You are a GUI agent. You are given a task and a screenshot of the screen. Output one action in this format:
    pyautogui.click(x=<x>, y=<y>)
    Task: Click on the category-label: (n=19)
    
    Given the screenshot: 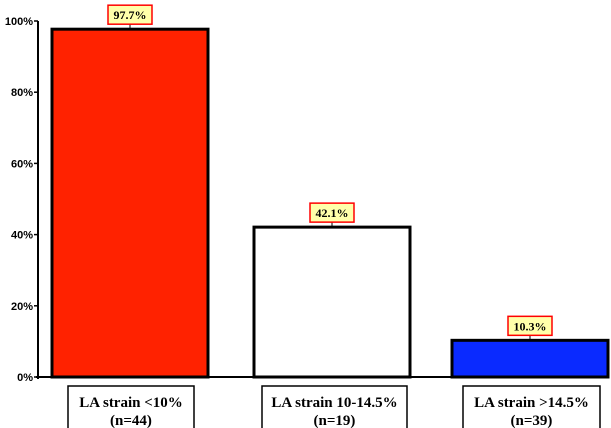 What is the action you would take?
    pyautogui.click(x=335, y=420)
    